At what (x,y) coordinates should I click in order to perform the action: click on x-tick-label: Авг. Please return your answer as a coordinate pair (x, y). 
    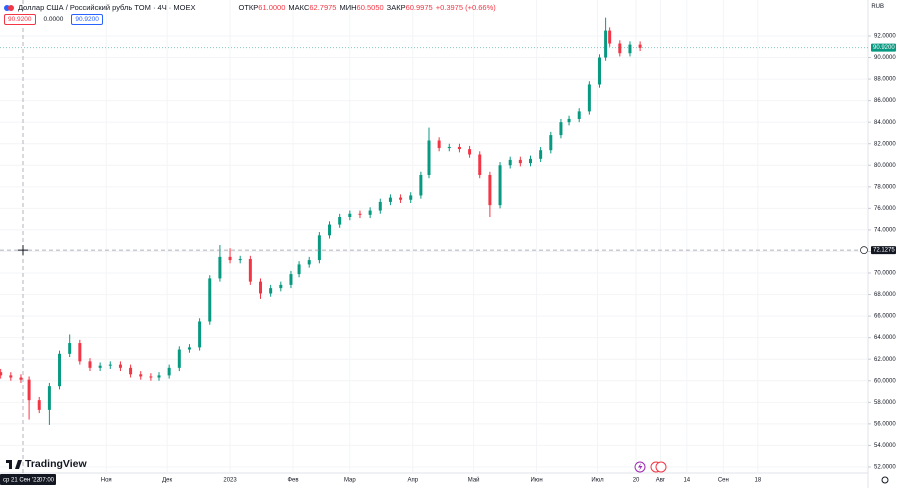
    Looking at the image, I should click on (661, 481).